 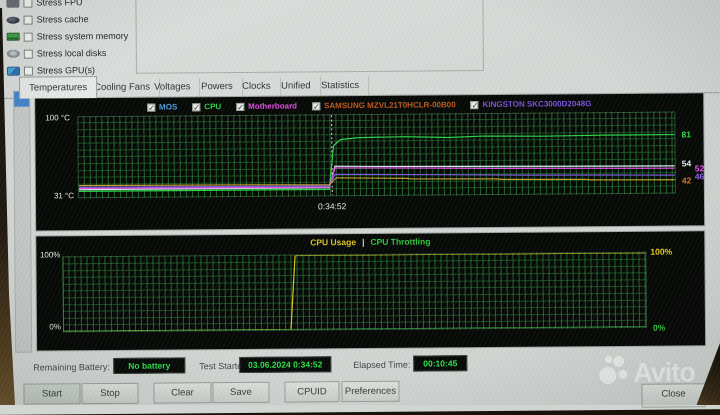 What do you see at coordinates (687, 180) in the screenshot?
I see `series-end-value: 42` at bounding box center [687, 180].